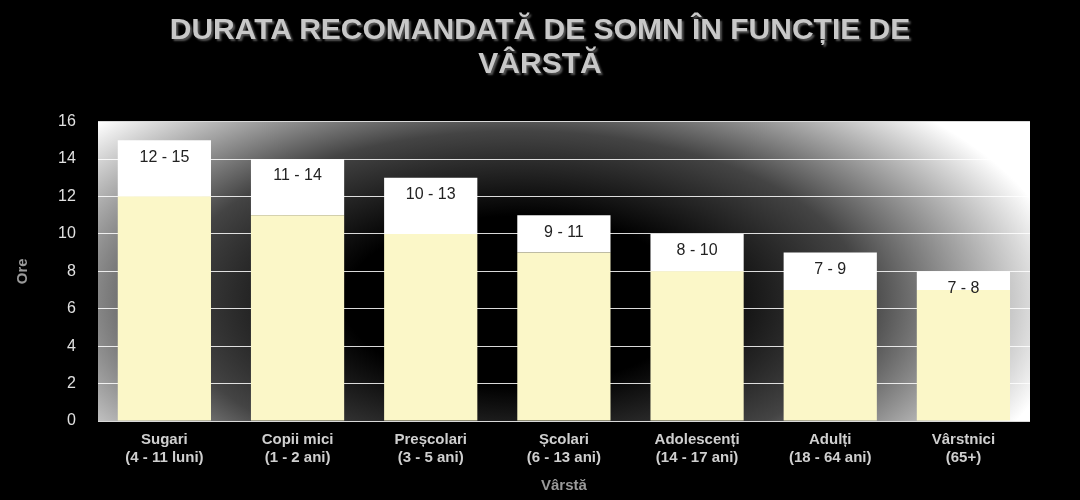 Image resolution: width=1080 pixels, height=500 pixels. What do you see at coordinates (830, 268) in the screenshot?
I see `annotation: 7 - 9` at bounding box center [830, 268].